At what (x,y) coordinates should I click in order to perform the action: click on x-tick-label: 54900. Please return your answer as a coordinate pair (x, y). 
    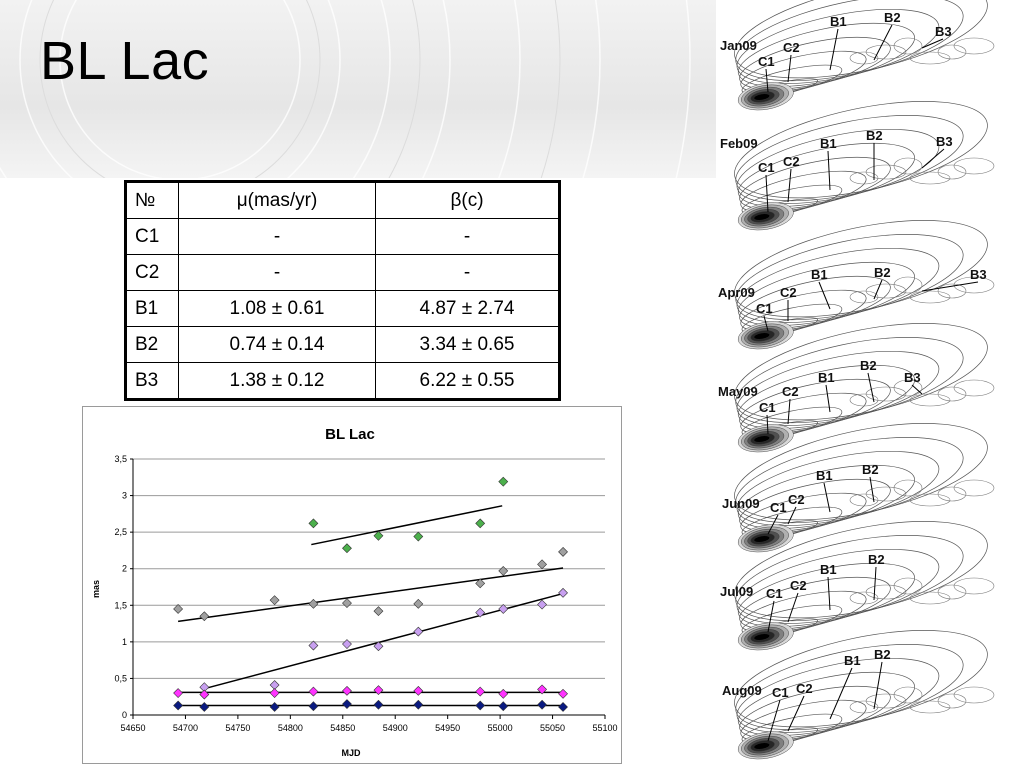
    Looking at the image, I should click on (395, 728).